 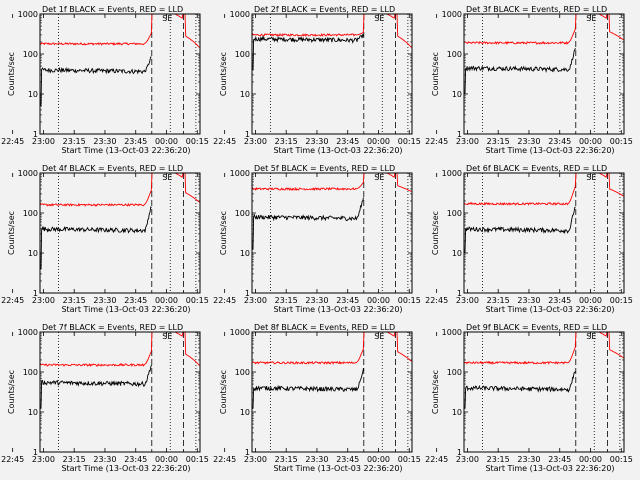 I want to click on y-tick-label: 100, so click(x=30, y=213).